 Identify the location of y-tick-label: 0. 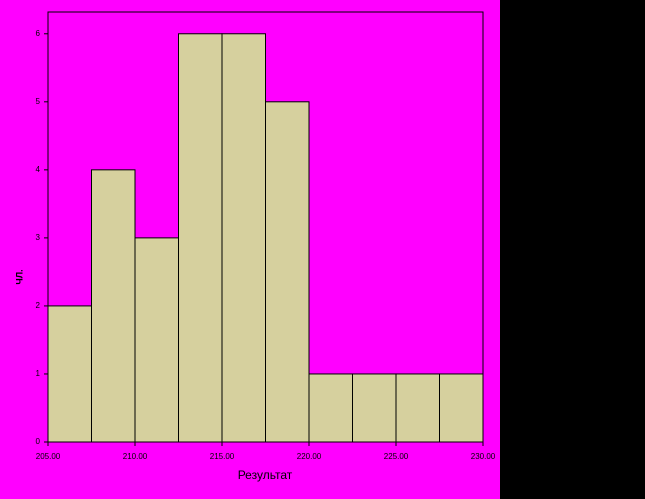
(38, 441).